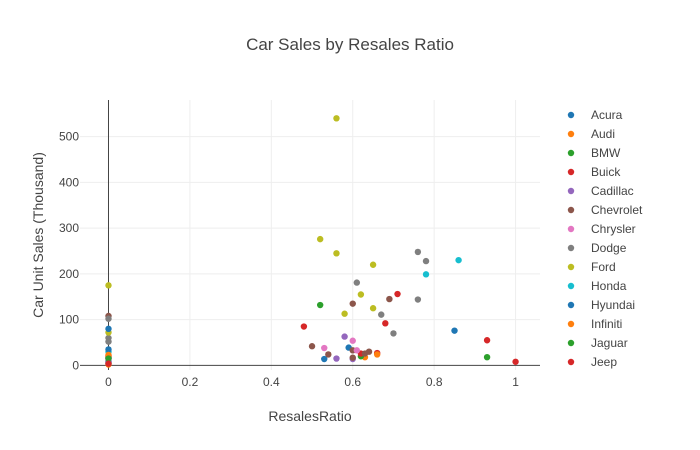  Describe the element at coordinates (515, 382) in the screenshot. I see `x-tick-label: 1` at that location.